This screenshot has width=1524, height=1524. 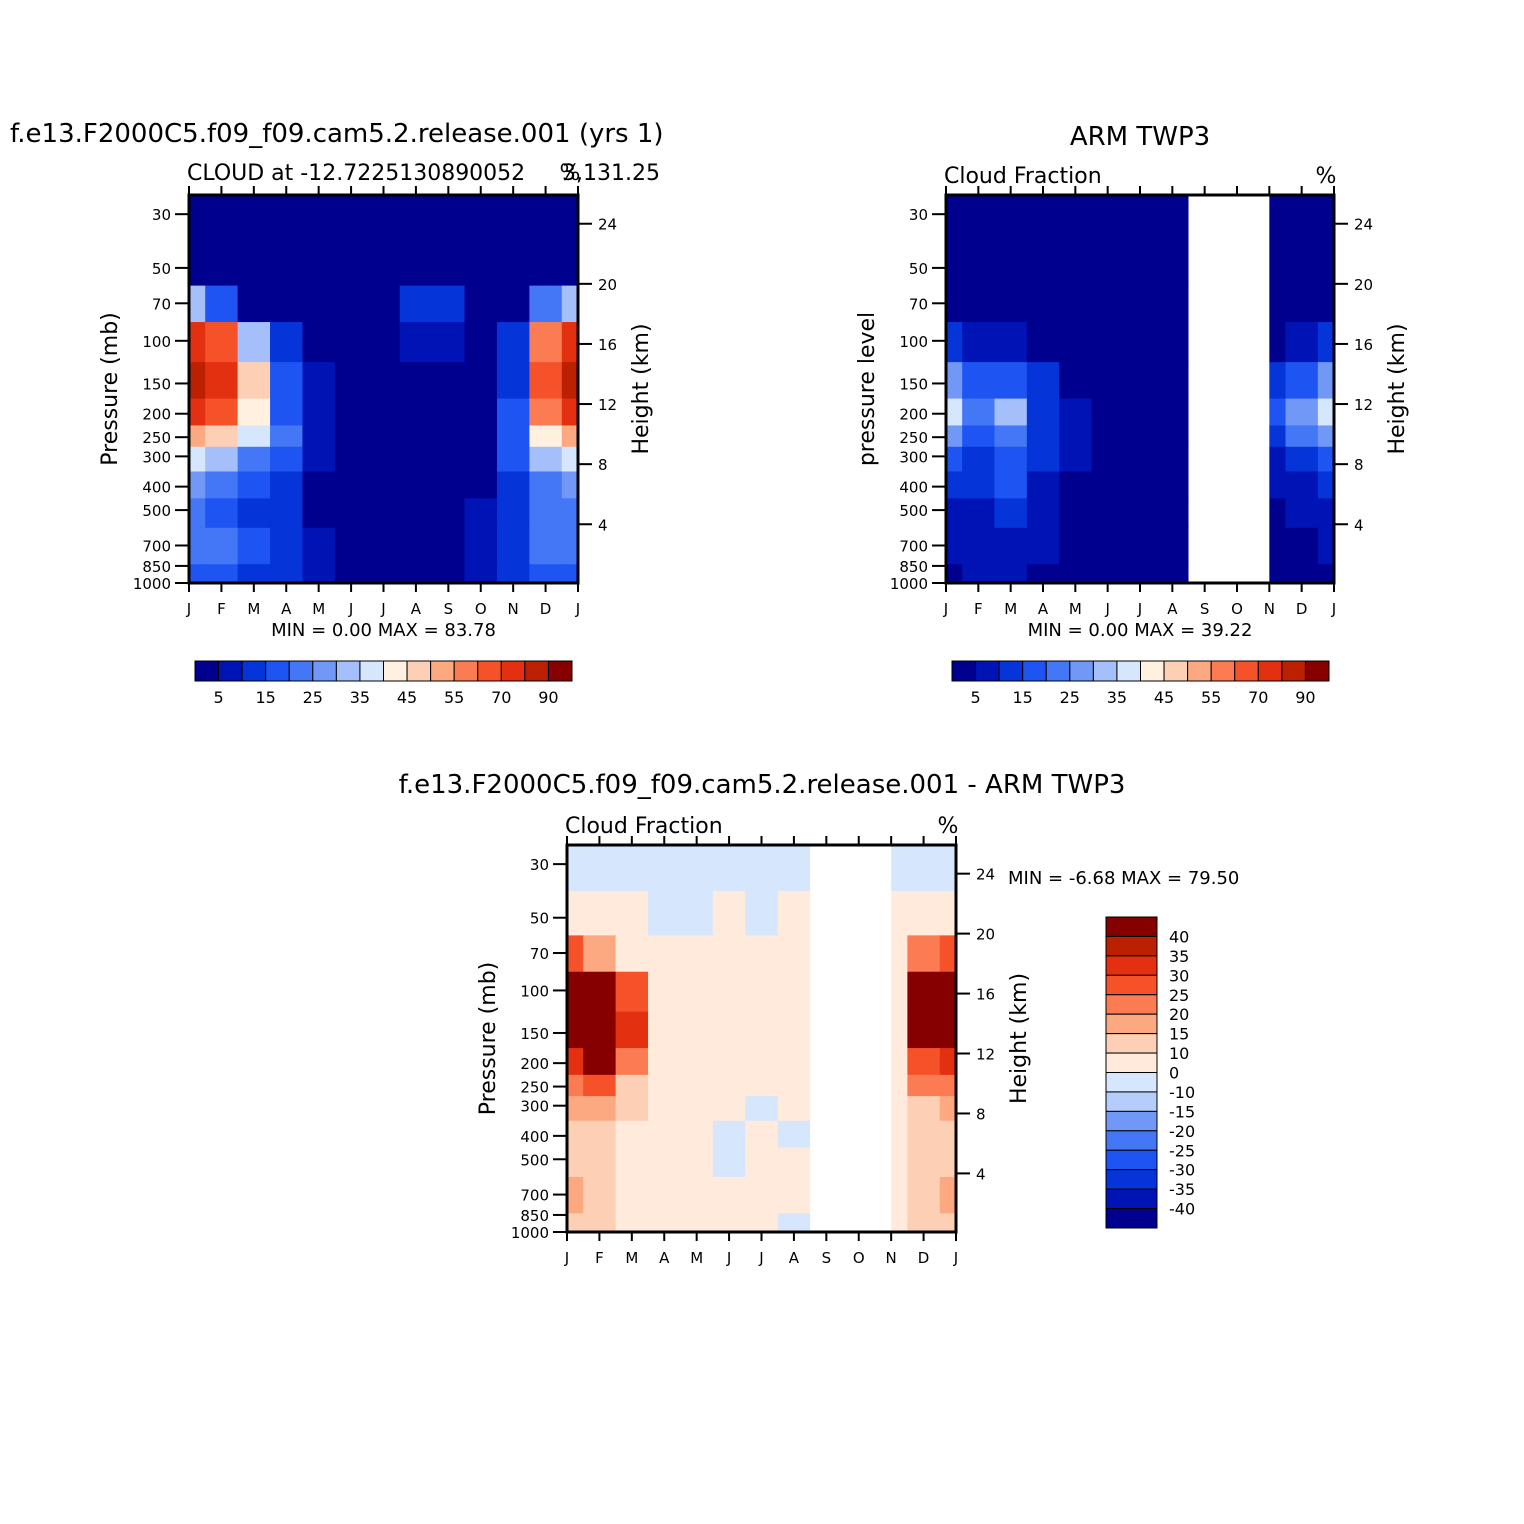 What do you see at coordinates (161, 304) in the screenshot?
I see `y-tick-label: 70` at bounding box center [161, 304].